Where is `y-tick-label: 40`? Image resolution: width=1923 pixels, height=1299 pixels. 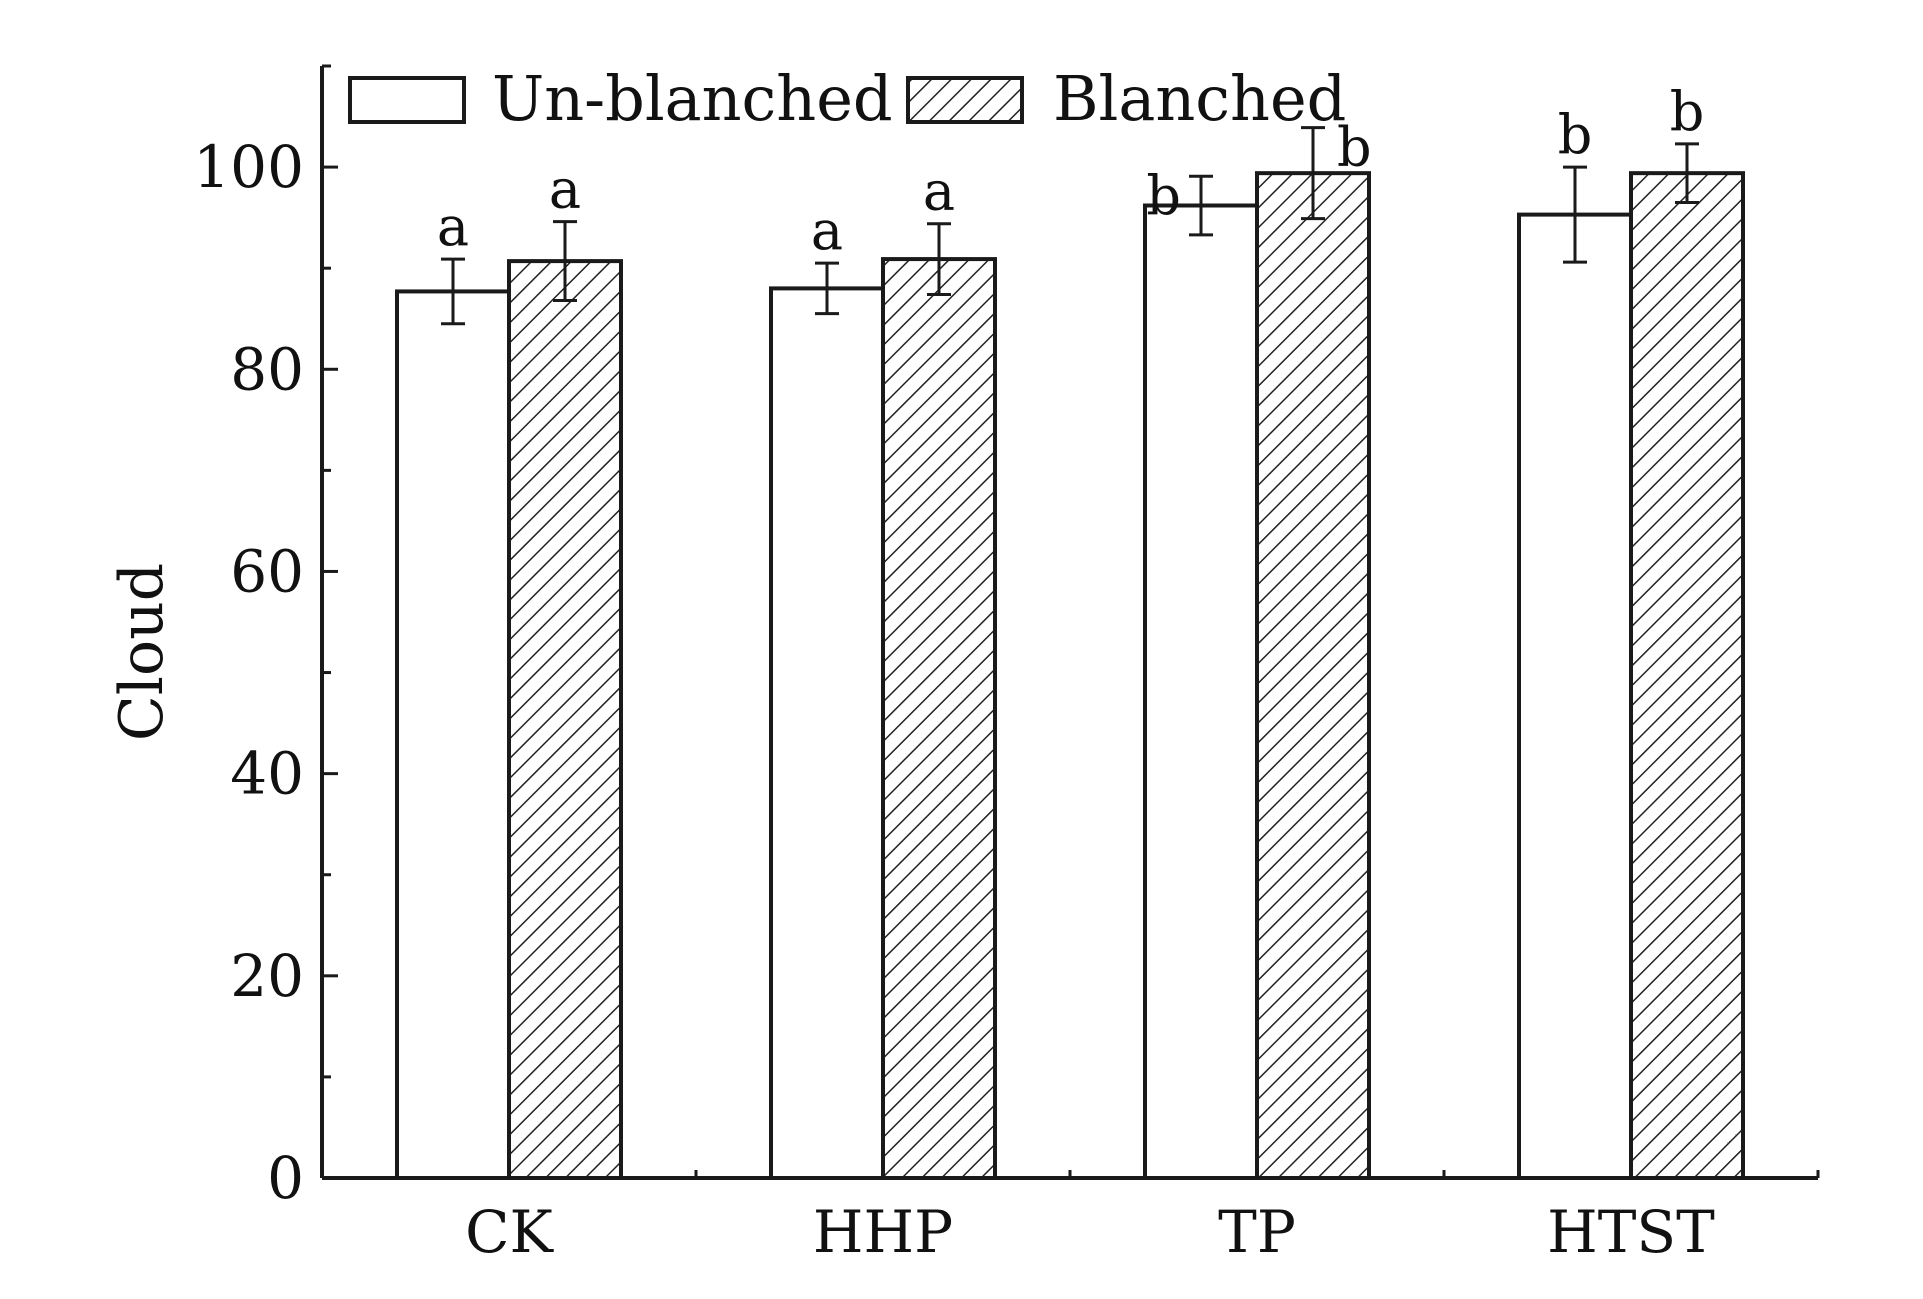 y-tick-label: 40 is located at coordinates (267, 774).